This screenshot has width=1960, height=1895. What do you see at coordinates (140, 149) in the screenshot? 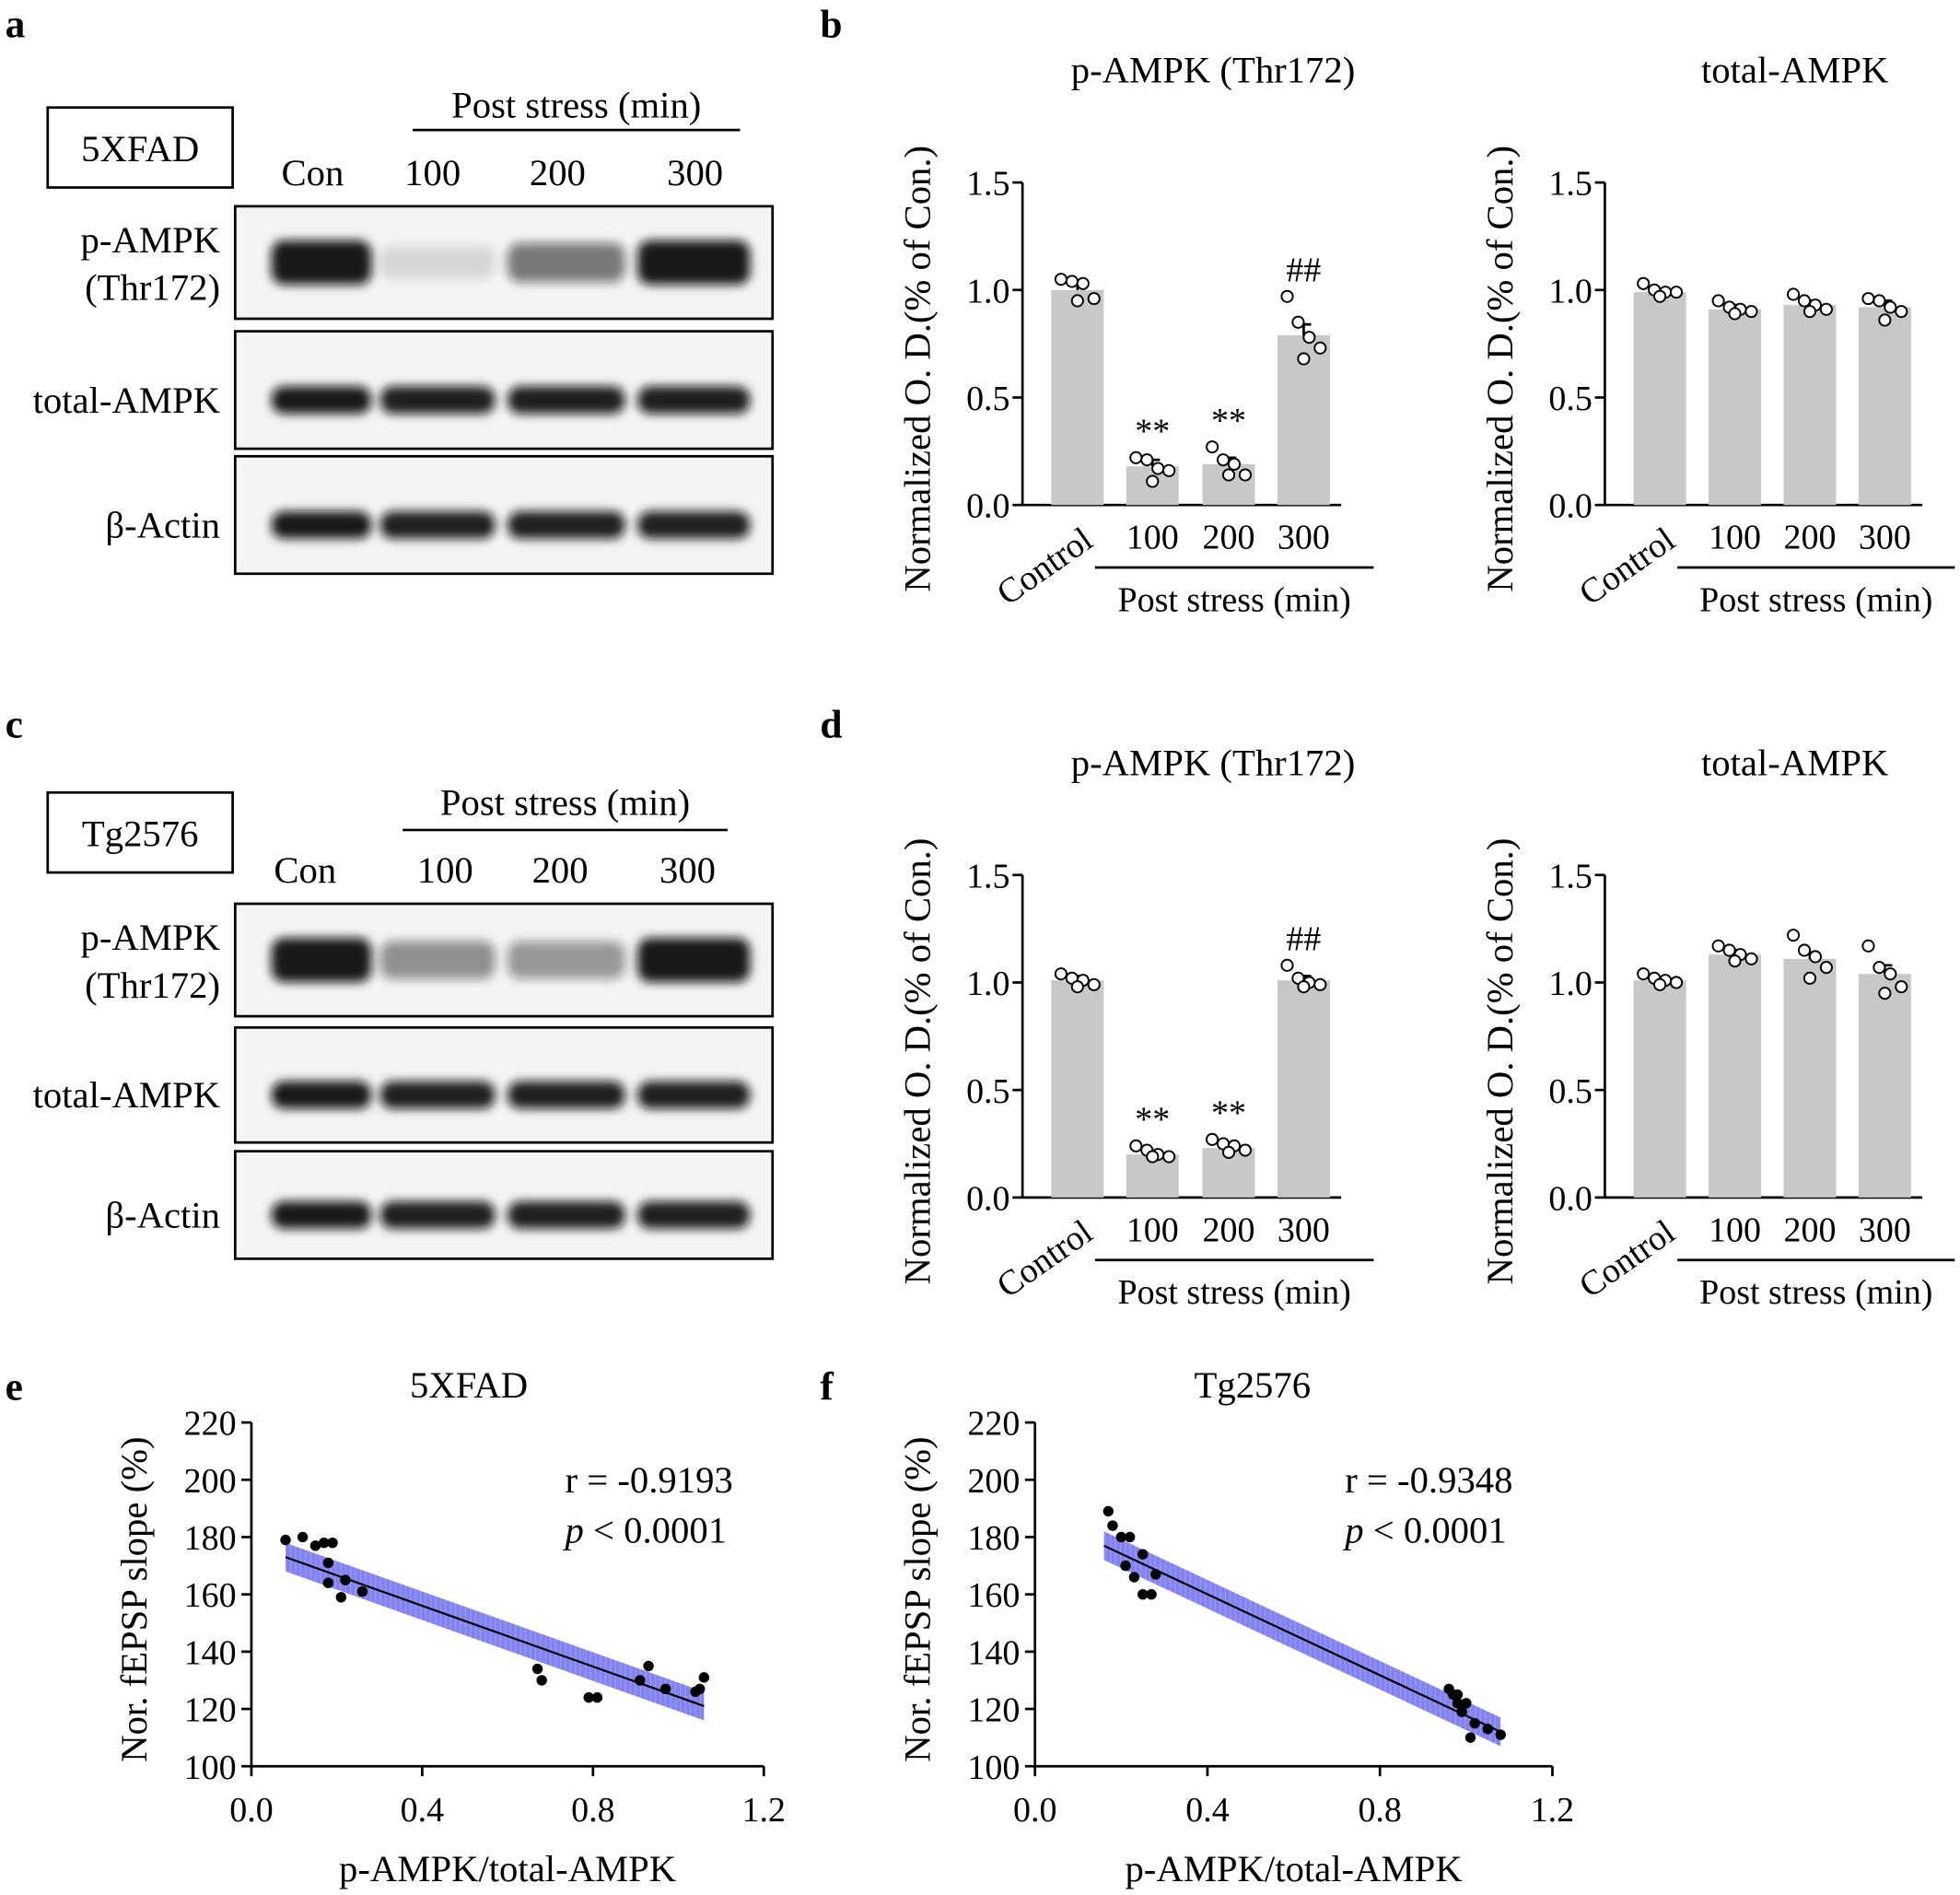
I see `model-label: 5XFAD` at bounding box center [140, 149].